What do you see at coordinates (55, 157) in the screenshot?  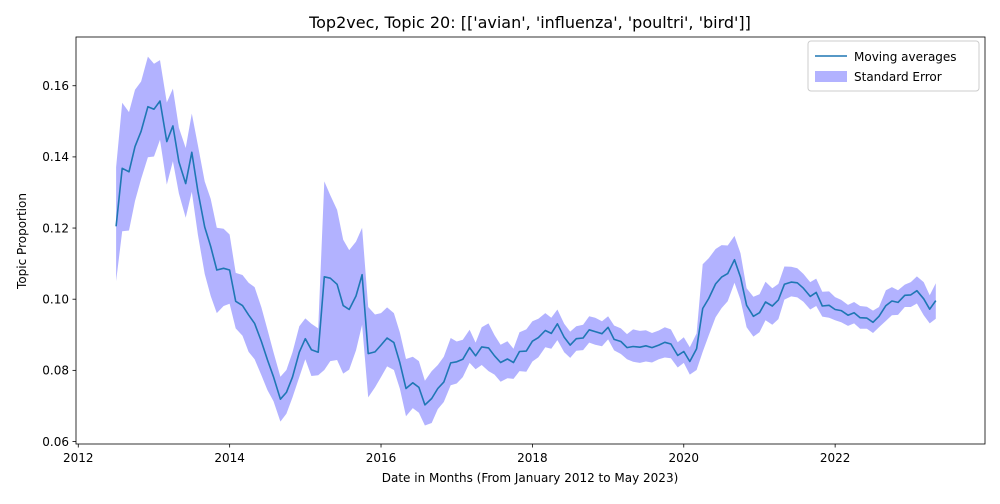 I see `y-tick-label: 0.14` at bounding box center [55, 157].